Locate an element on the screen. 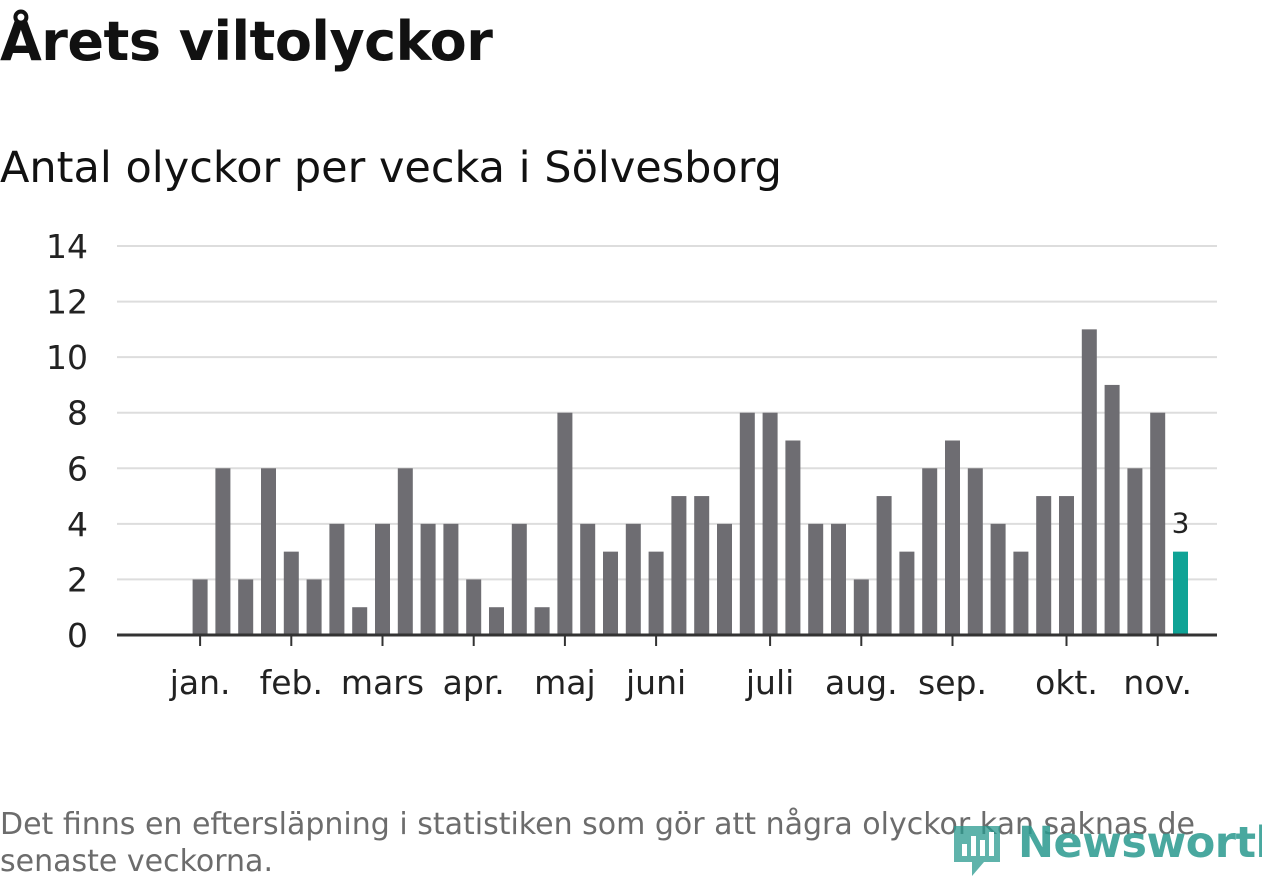  bar-highlighted is located at coordinates (1180, 593).